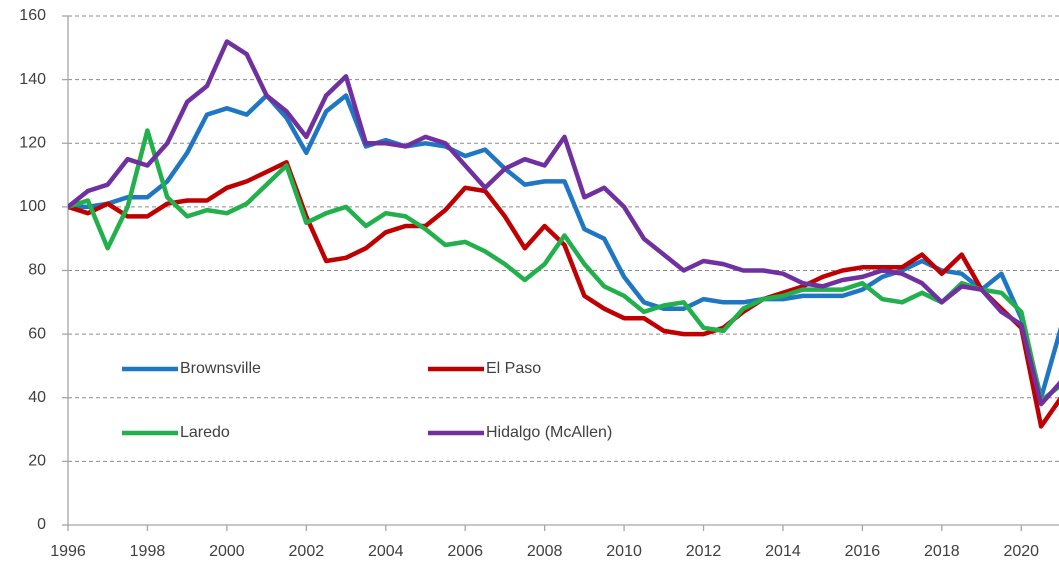  Describe the element at coordinates (220, 368) in the screenshot. I see `legend-label: Brownsville` at that location.